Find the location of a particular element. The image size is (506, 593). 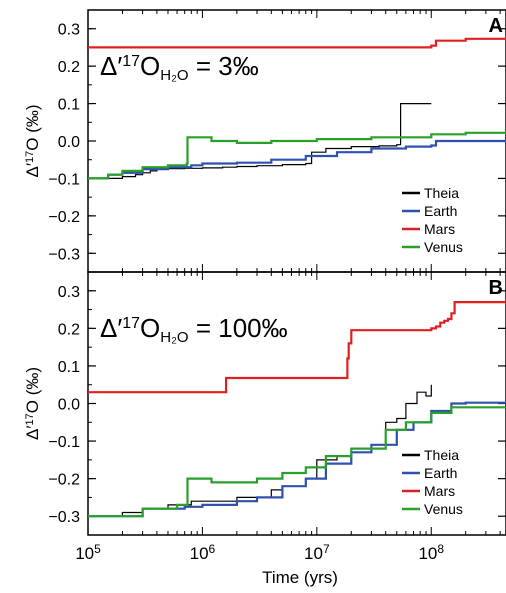

annotation-equation: Δ′17OH₂O = 100‰ is located at coordinates (194, 329).